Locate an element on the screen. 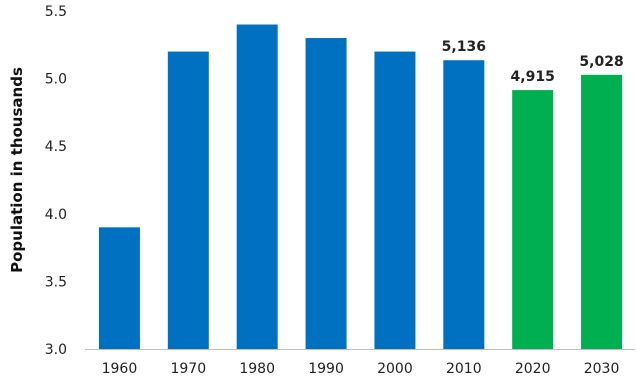 The height and width of the screenshot is (380, 636). x-tick-label: 2010 is located at coordinates (464, 369).